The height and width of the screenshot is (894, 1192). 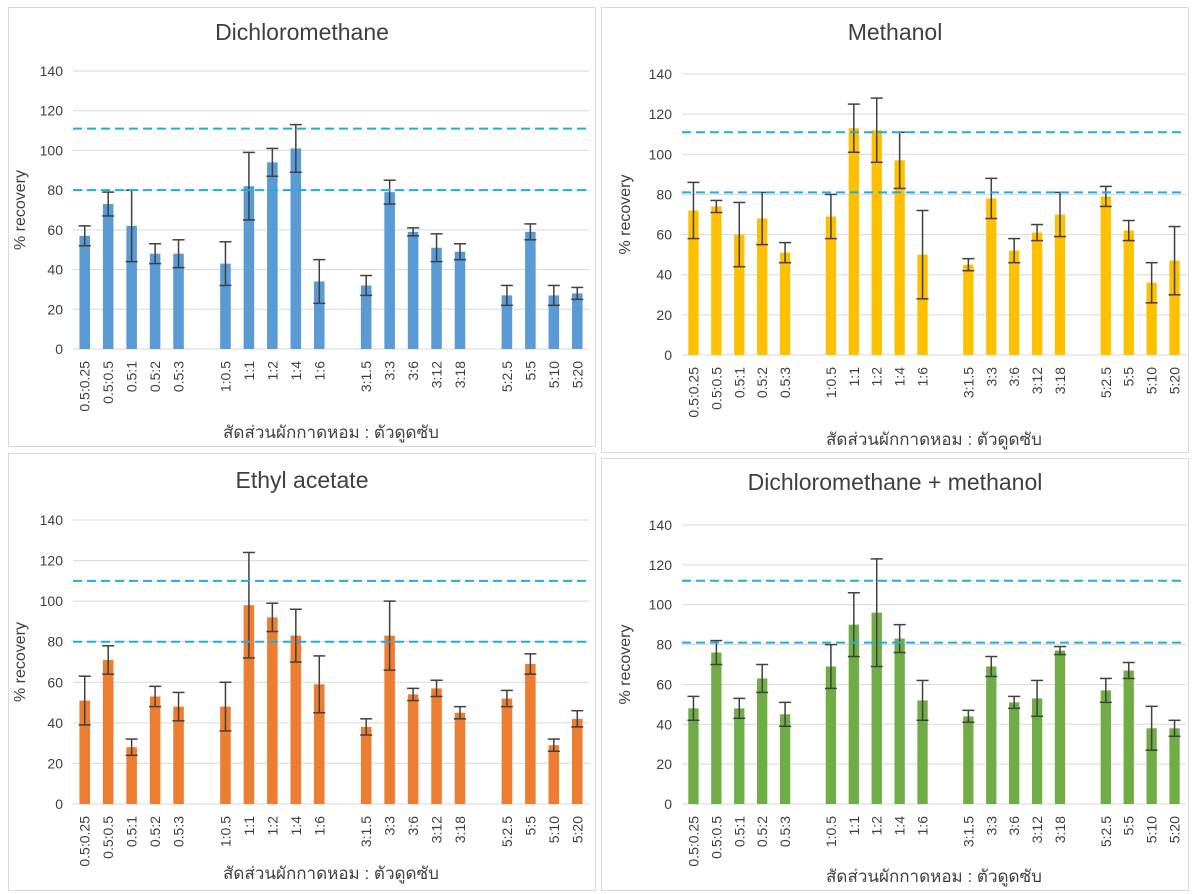 I want to click on chart-title: Dichloromethane, so click(x=302, y=32).